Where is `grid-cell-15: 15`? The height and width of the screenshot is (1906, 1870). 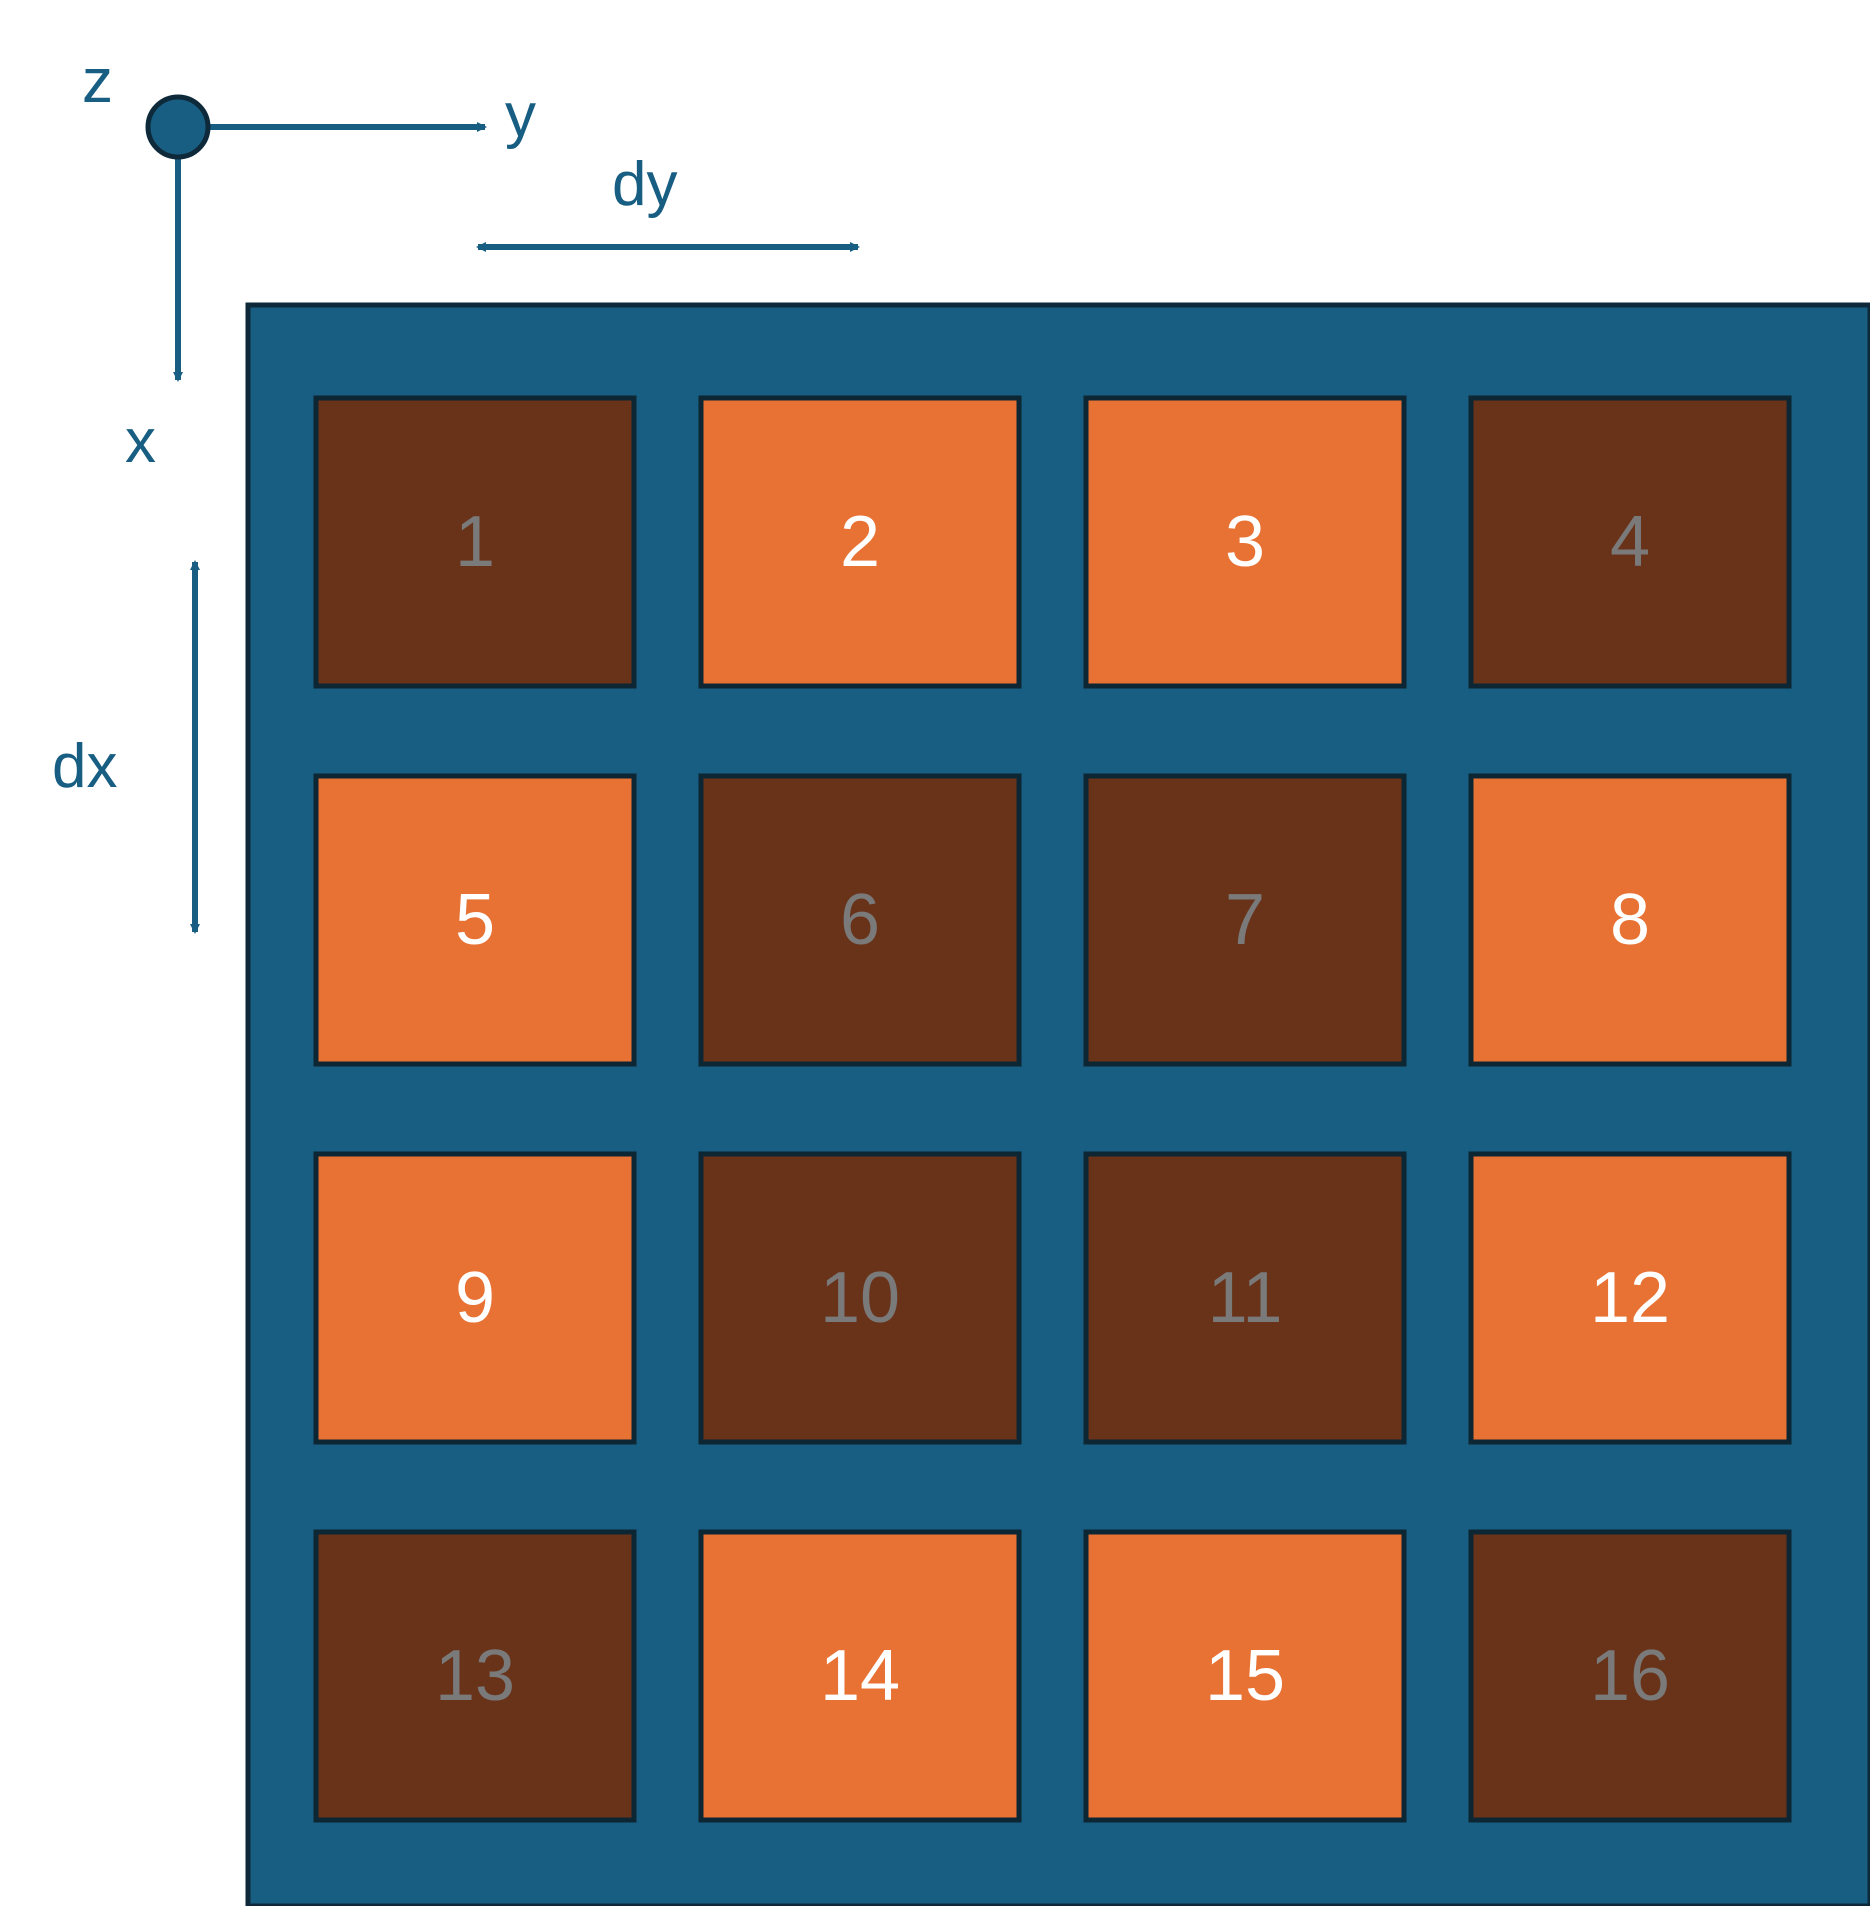
grid-cell-15: 15 is located at coordinates (1245, 1676).